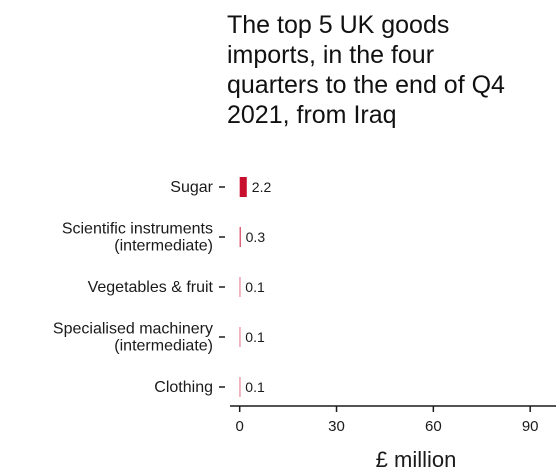 This screenshot has width=556, height=472. Describe the element at coordinates (366, 85) in the screenshot. I see `chart-title-line: quarters to the end of Q4` at that location.